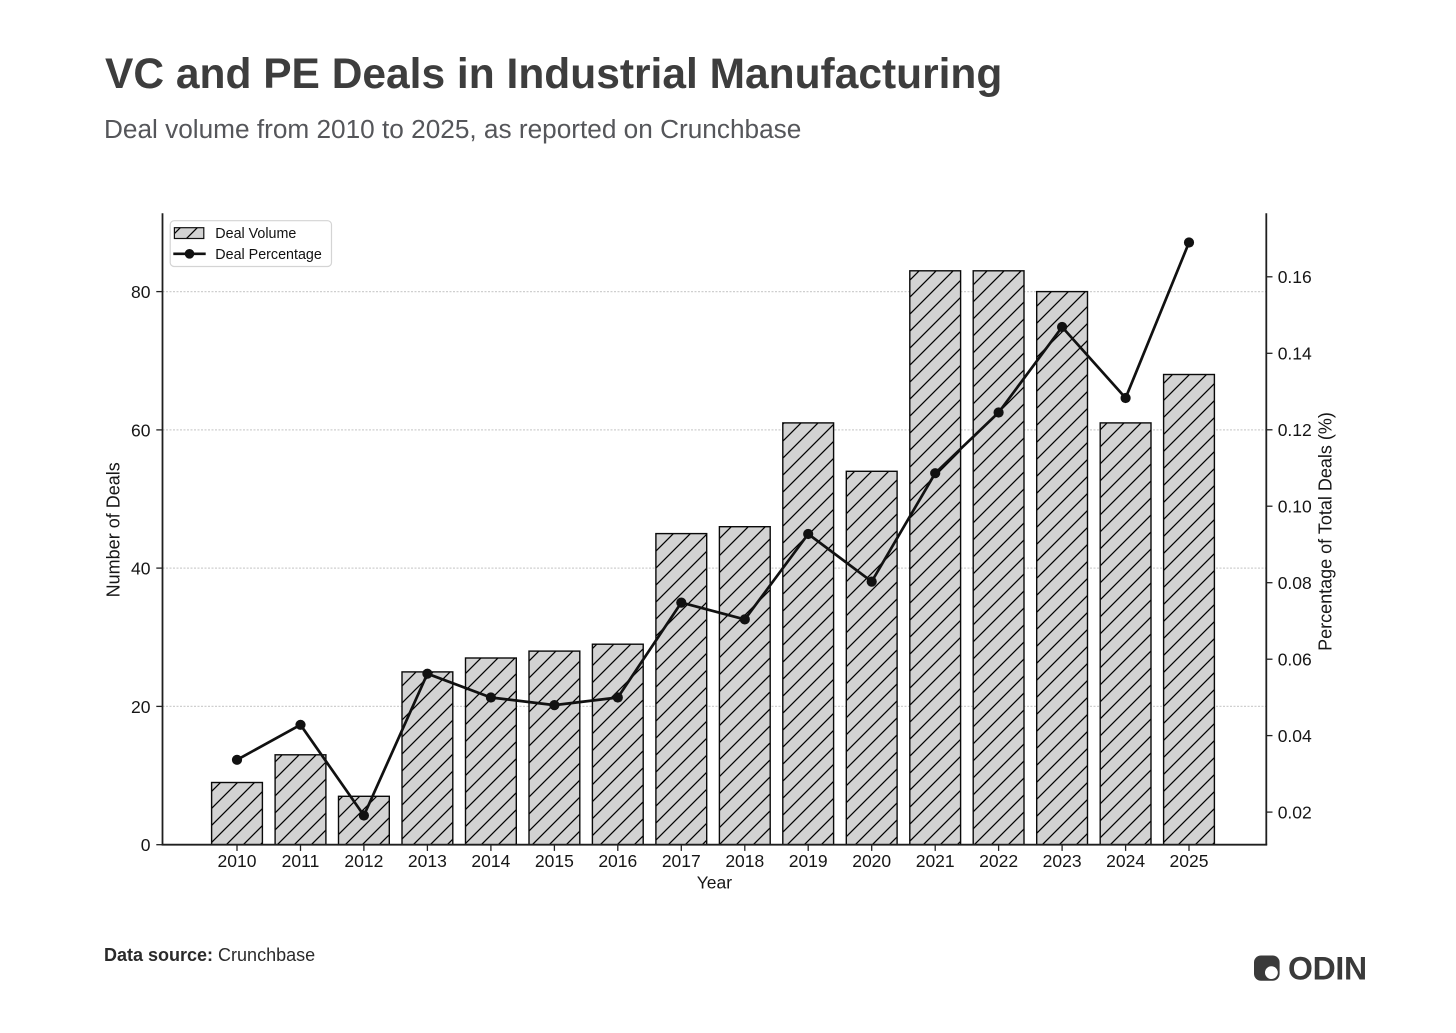 The image size is (1456, 1033). What do you see at coordinates (1189, 861) in the screenshot?
I see `svg-text: 2025` at bounding box center [1189, 861].